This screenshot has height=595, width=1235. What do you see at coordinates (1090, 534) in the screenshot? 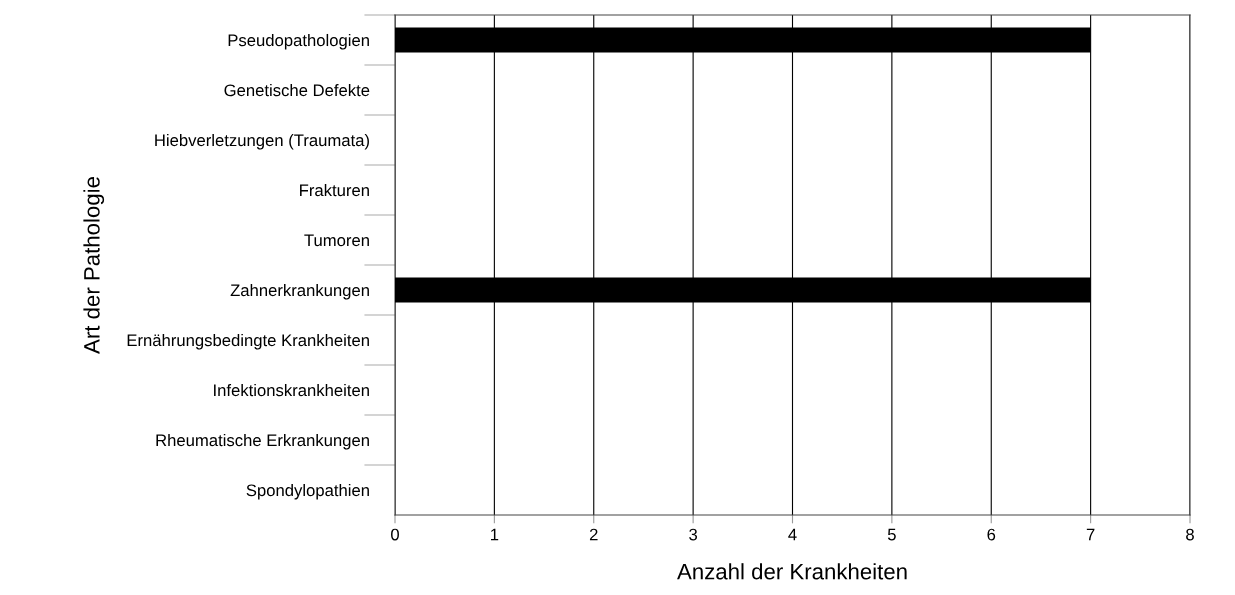
I see `x-tick-label: 7` at bounding box center [1090, 534].